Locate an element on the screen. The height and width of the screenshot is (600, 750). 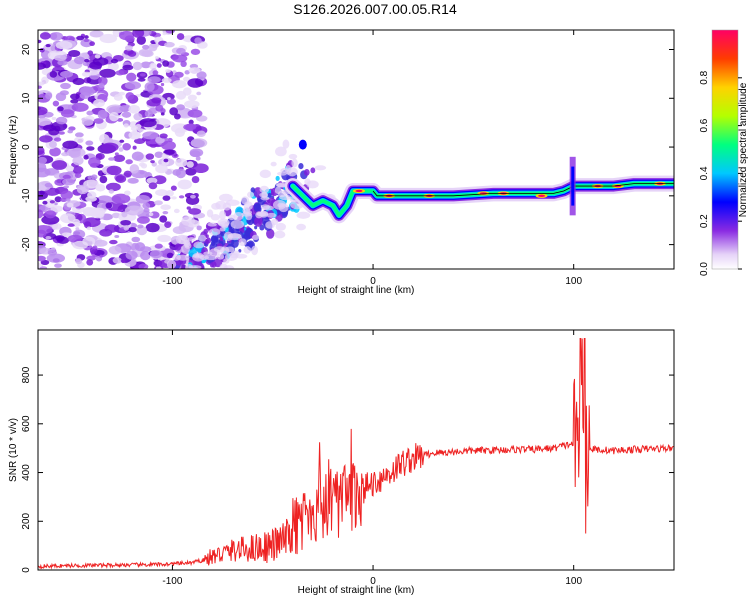
snr-x-tick-label: 100 is located at coordinates (573, 581).